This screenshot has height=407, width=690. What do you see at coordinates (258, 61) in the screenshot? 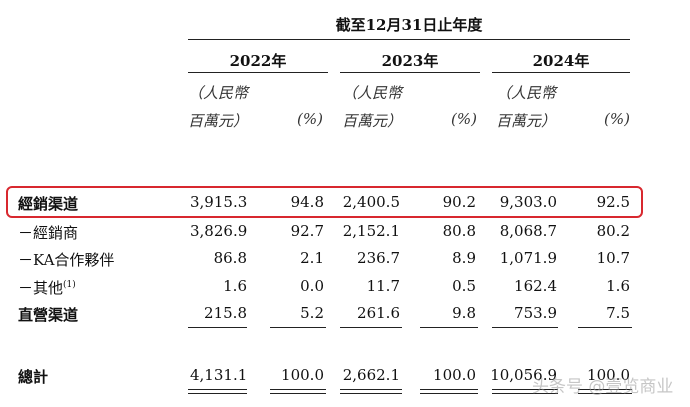
I see `year-2022-header: 2022年` at bounding box center [258, 61].